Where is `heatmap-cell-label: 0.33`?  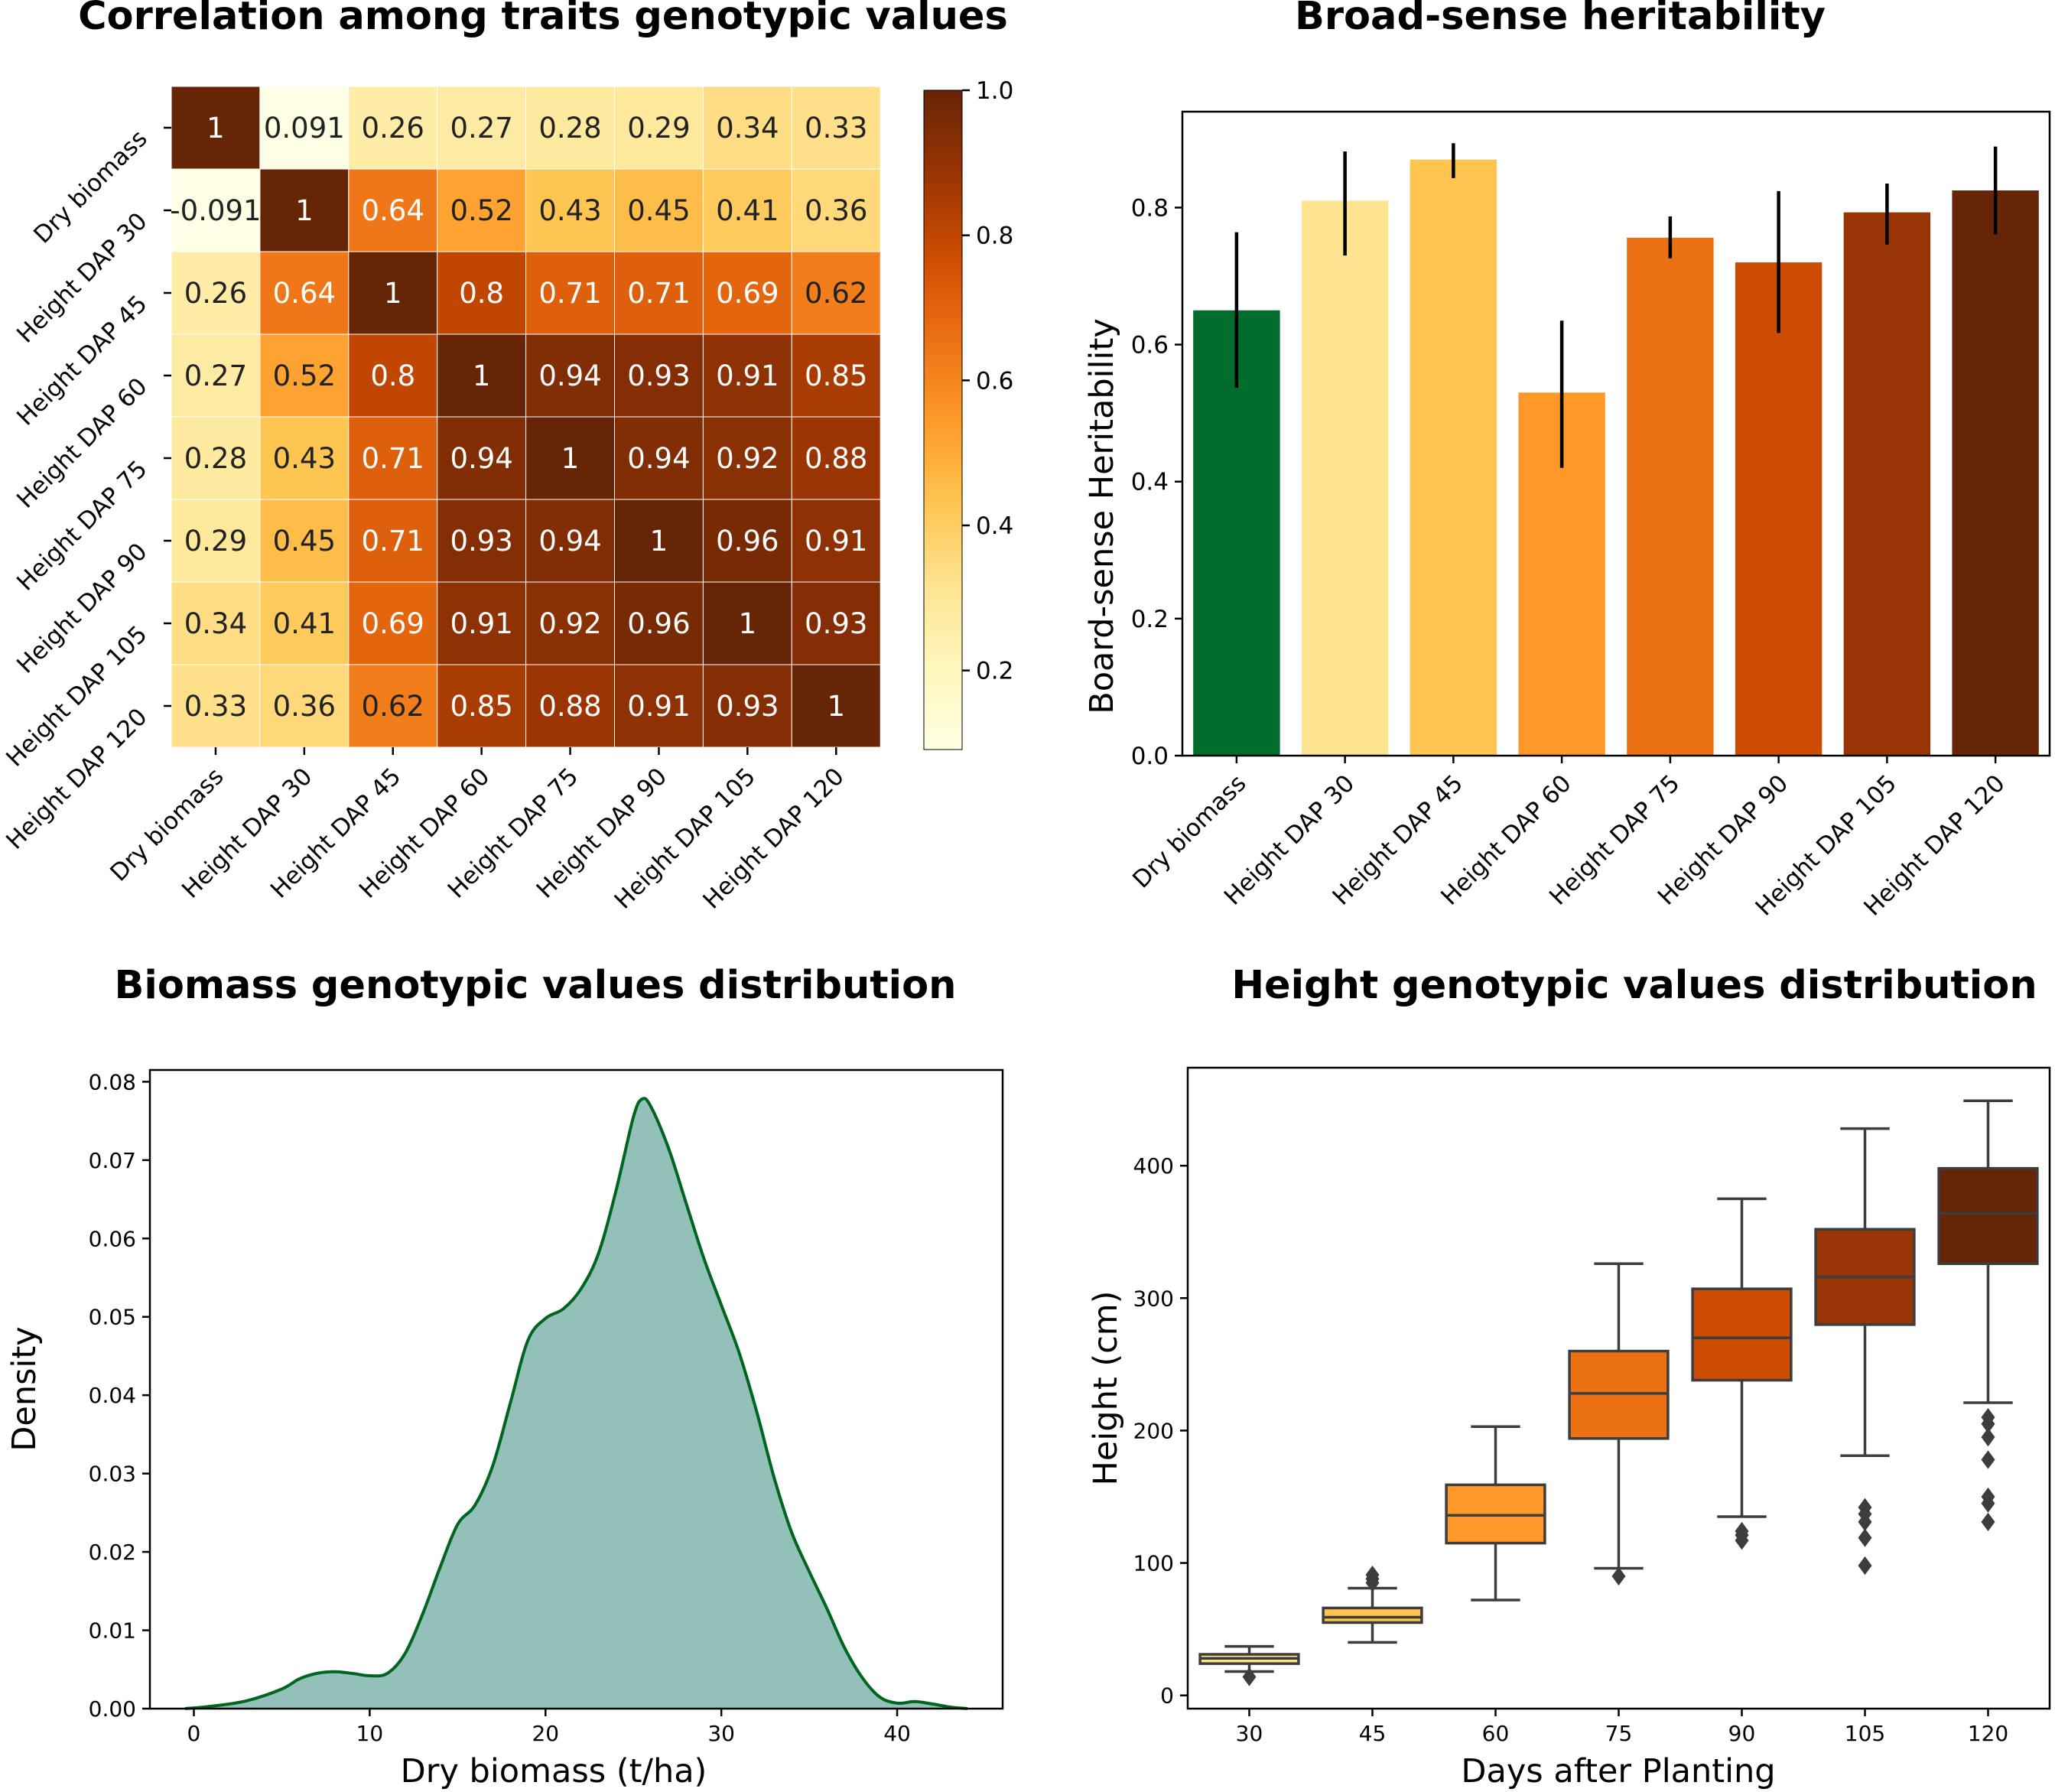
heatmap-cell-label: 0.33 is located at coordinates (215, 706).